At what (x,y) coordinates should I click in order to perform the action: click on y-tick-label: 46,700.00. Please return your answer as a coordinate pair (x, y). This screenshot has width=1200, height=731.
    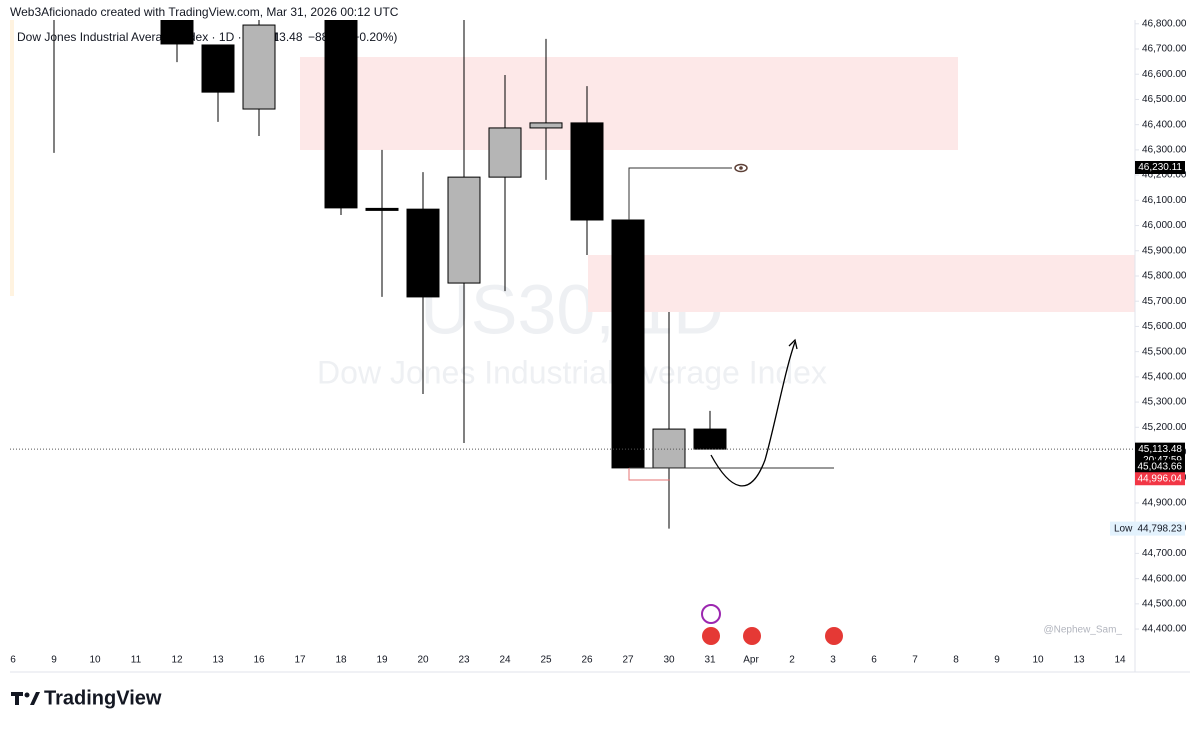
    Looking at the image, I should click on (1164, 49).